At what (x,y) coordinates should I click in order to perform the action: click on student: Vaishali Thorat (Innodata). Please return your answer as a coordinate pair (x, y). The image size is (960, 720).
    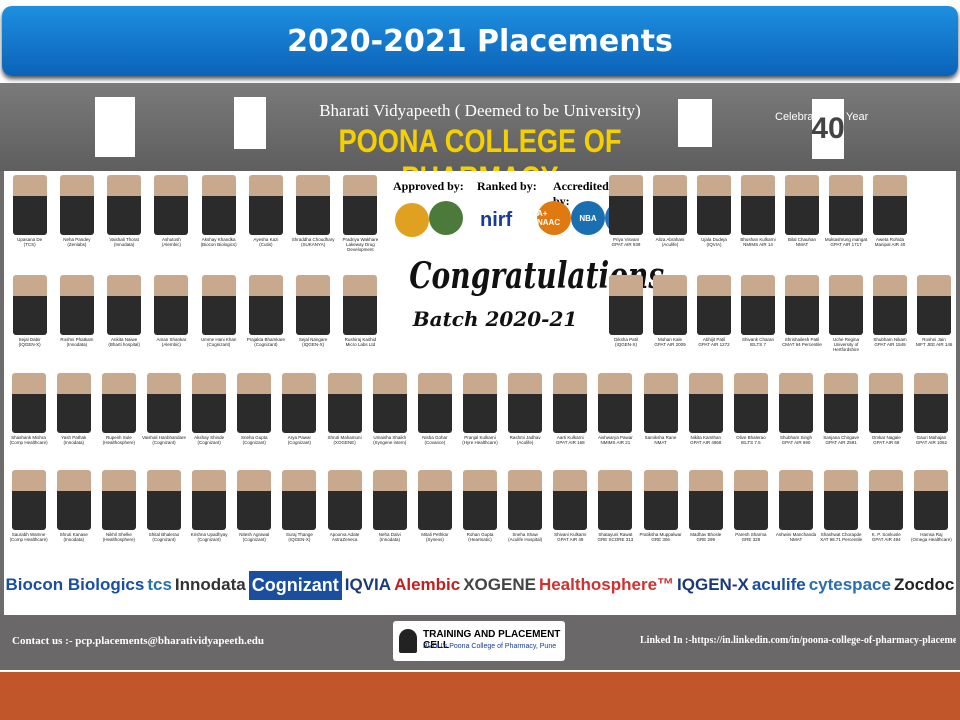
    Looking at the image, I should click on (124, 223).